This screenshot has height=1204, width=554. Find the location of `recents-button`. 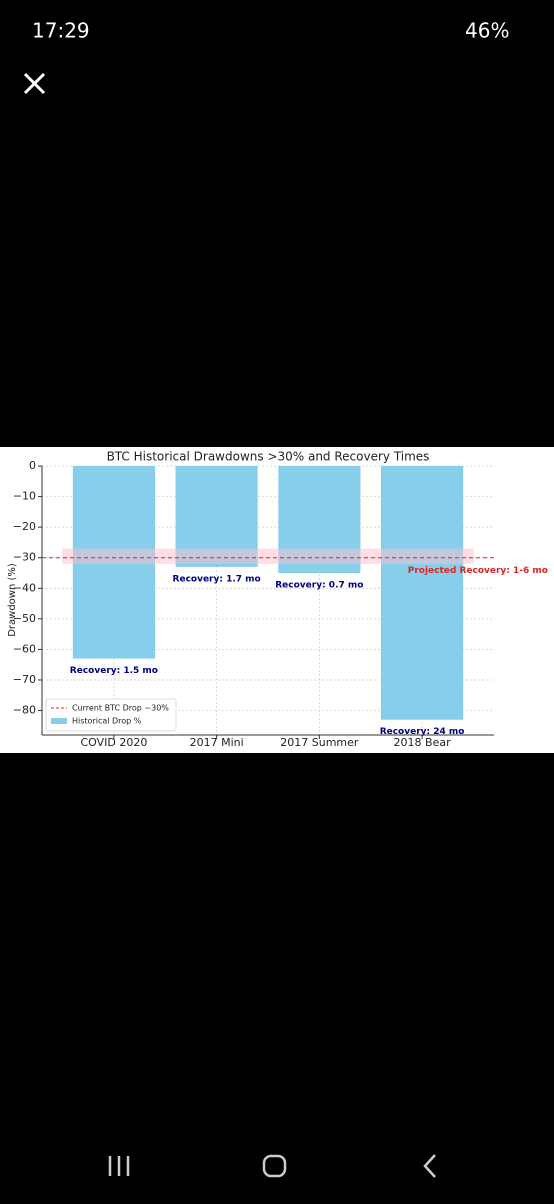

recents-button is located at coordinates (119, 1166).